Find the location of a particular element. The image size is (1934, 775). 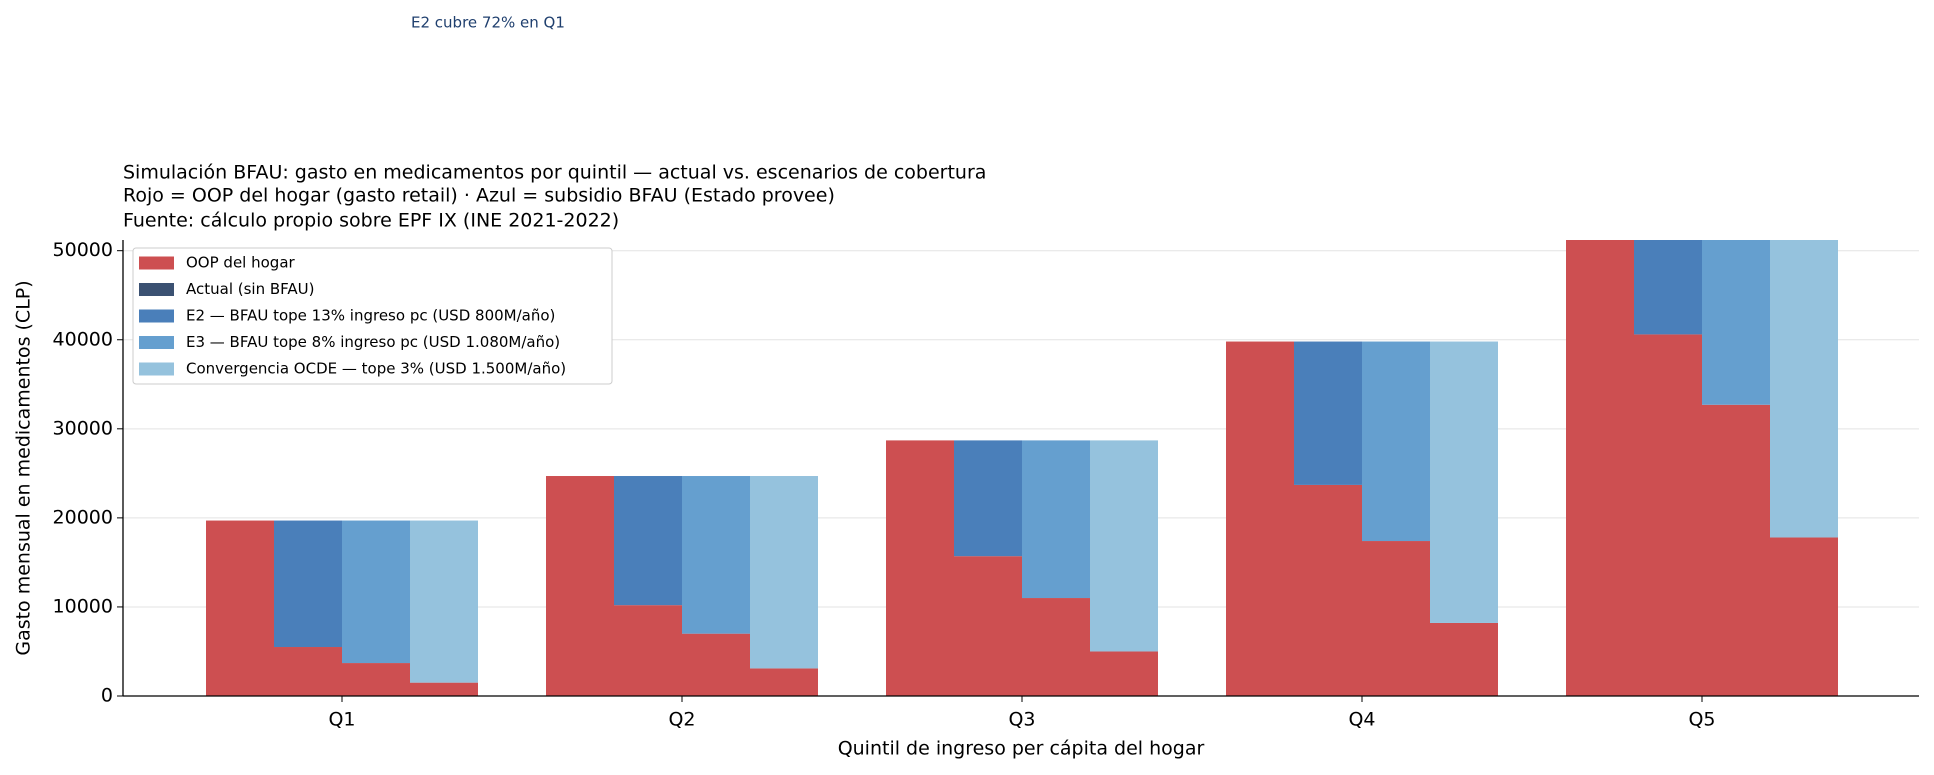

y-tick-label: 50000 is located at coordinates (83, 250).